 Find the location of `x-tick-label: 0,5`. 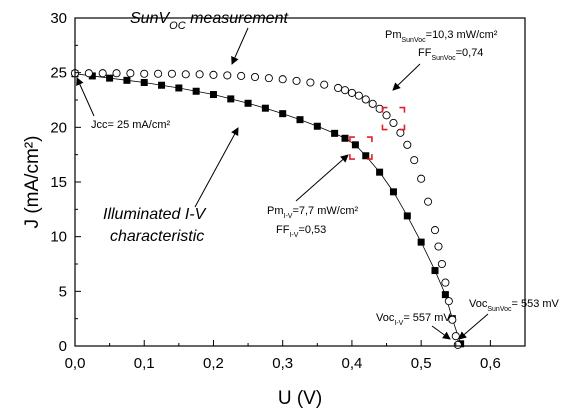

x-tick-label: 0,5 is located at coordinates (421, 363).